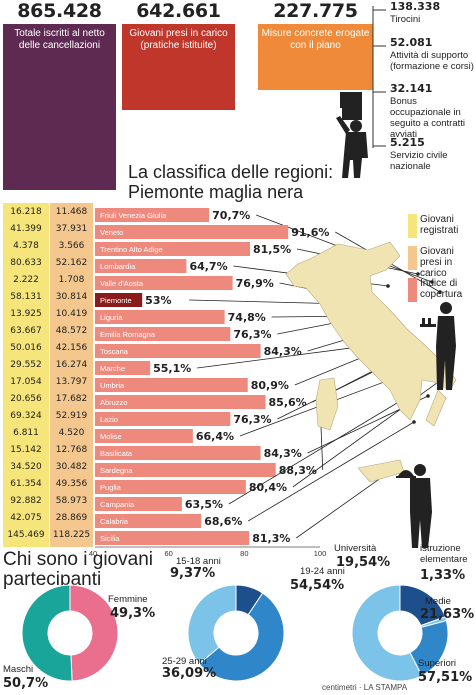 The height and width of the screenshot is (695, 476). What do you see at coordinates (71, 280) in the screenshot?
I see `presi-value: 1.708` at bounding box center [71, 280].